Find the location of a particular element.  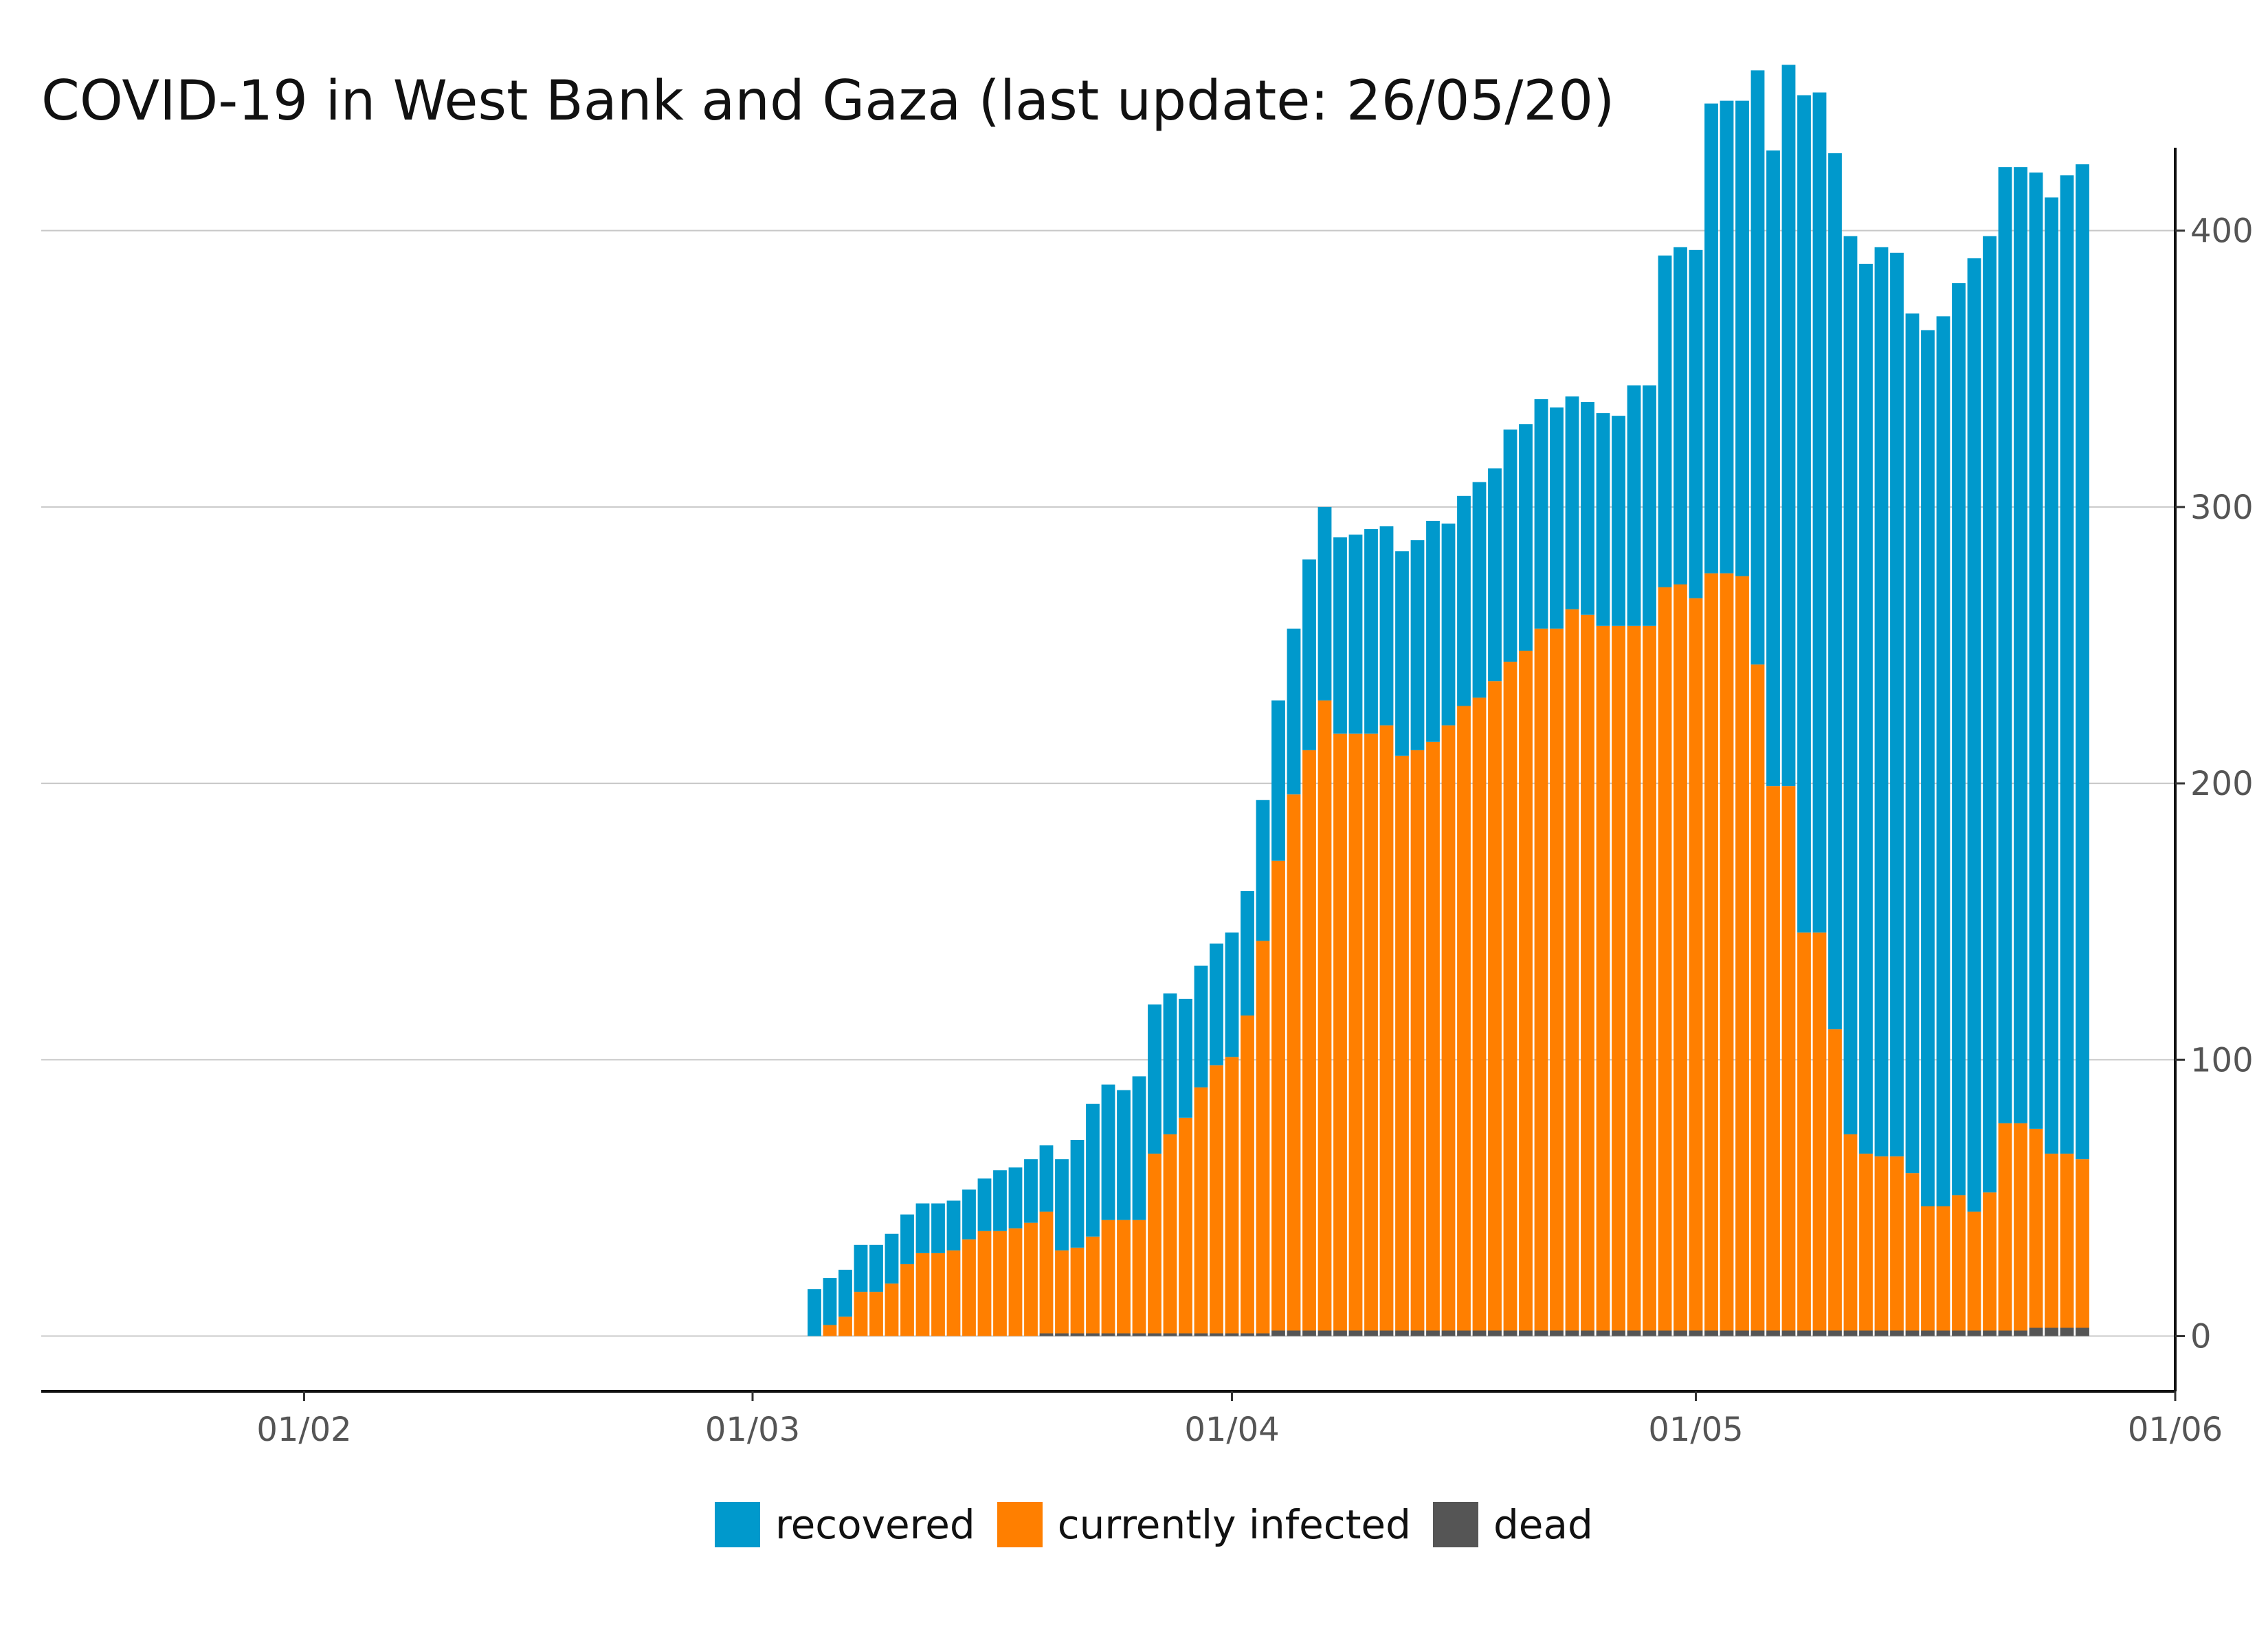

y-tick-label-200: 200 is located at coordinates (2222, 784).